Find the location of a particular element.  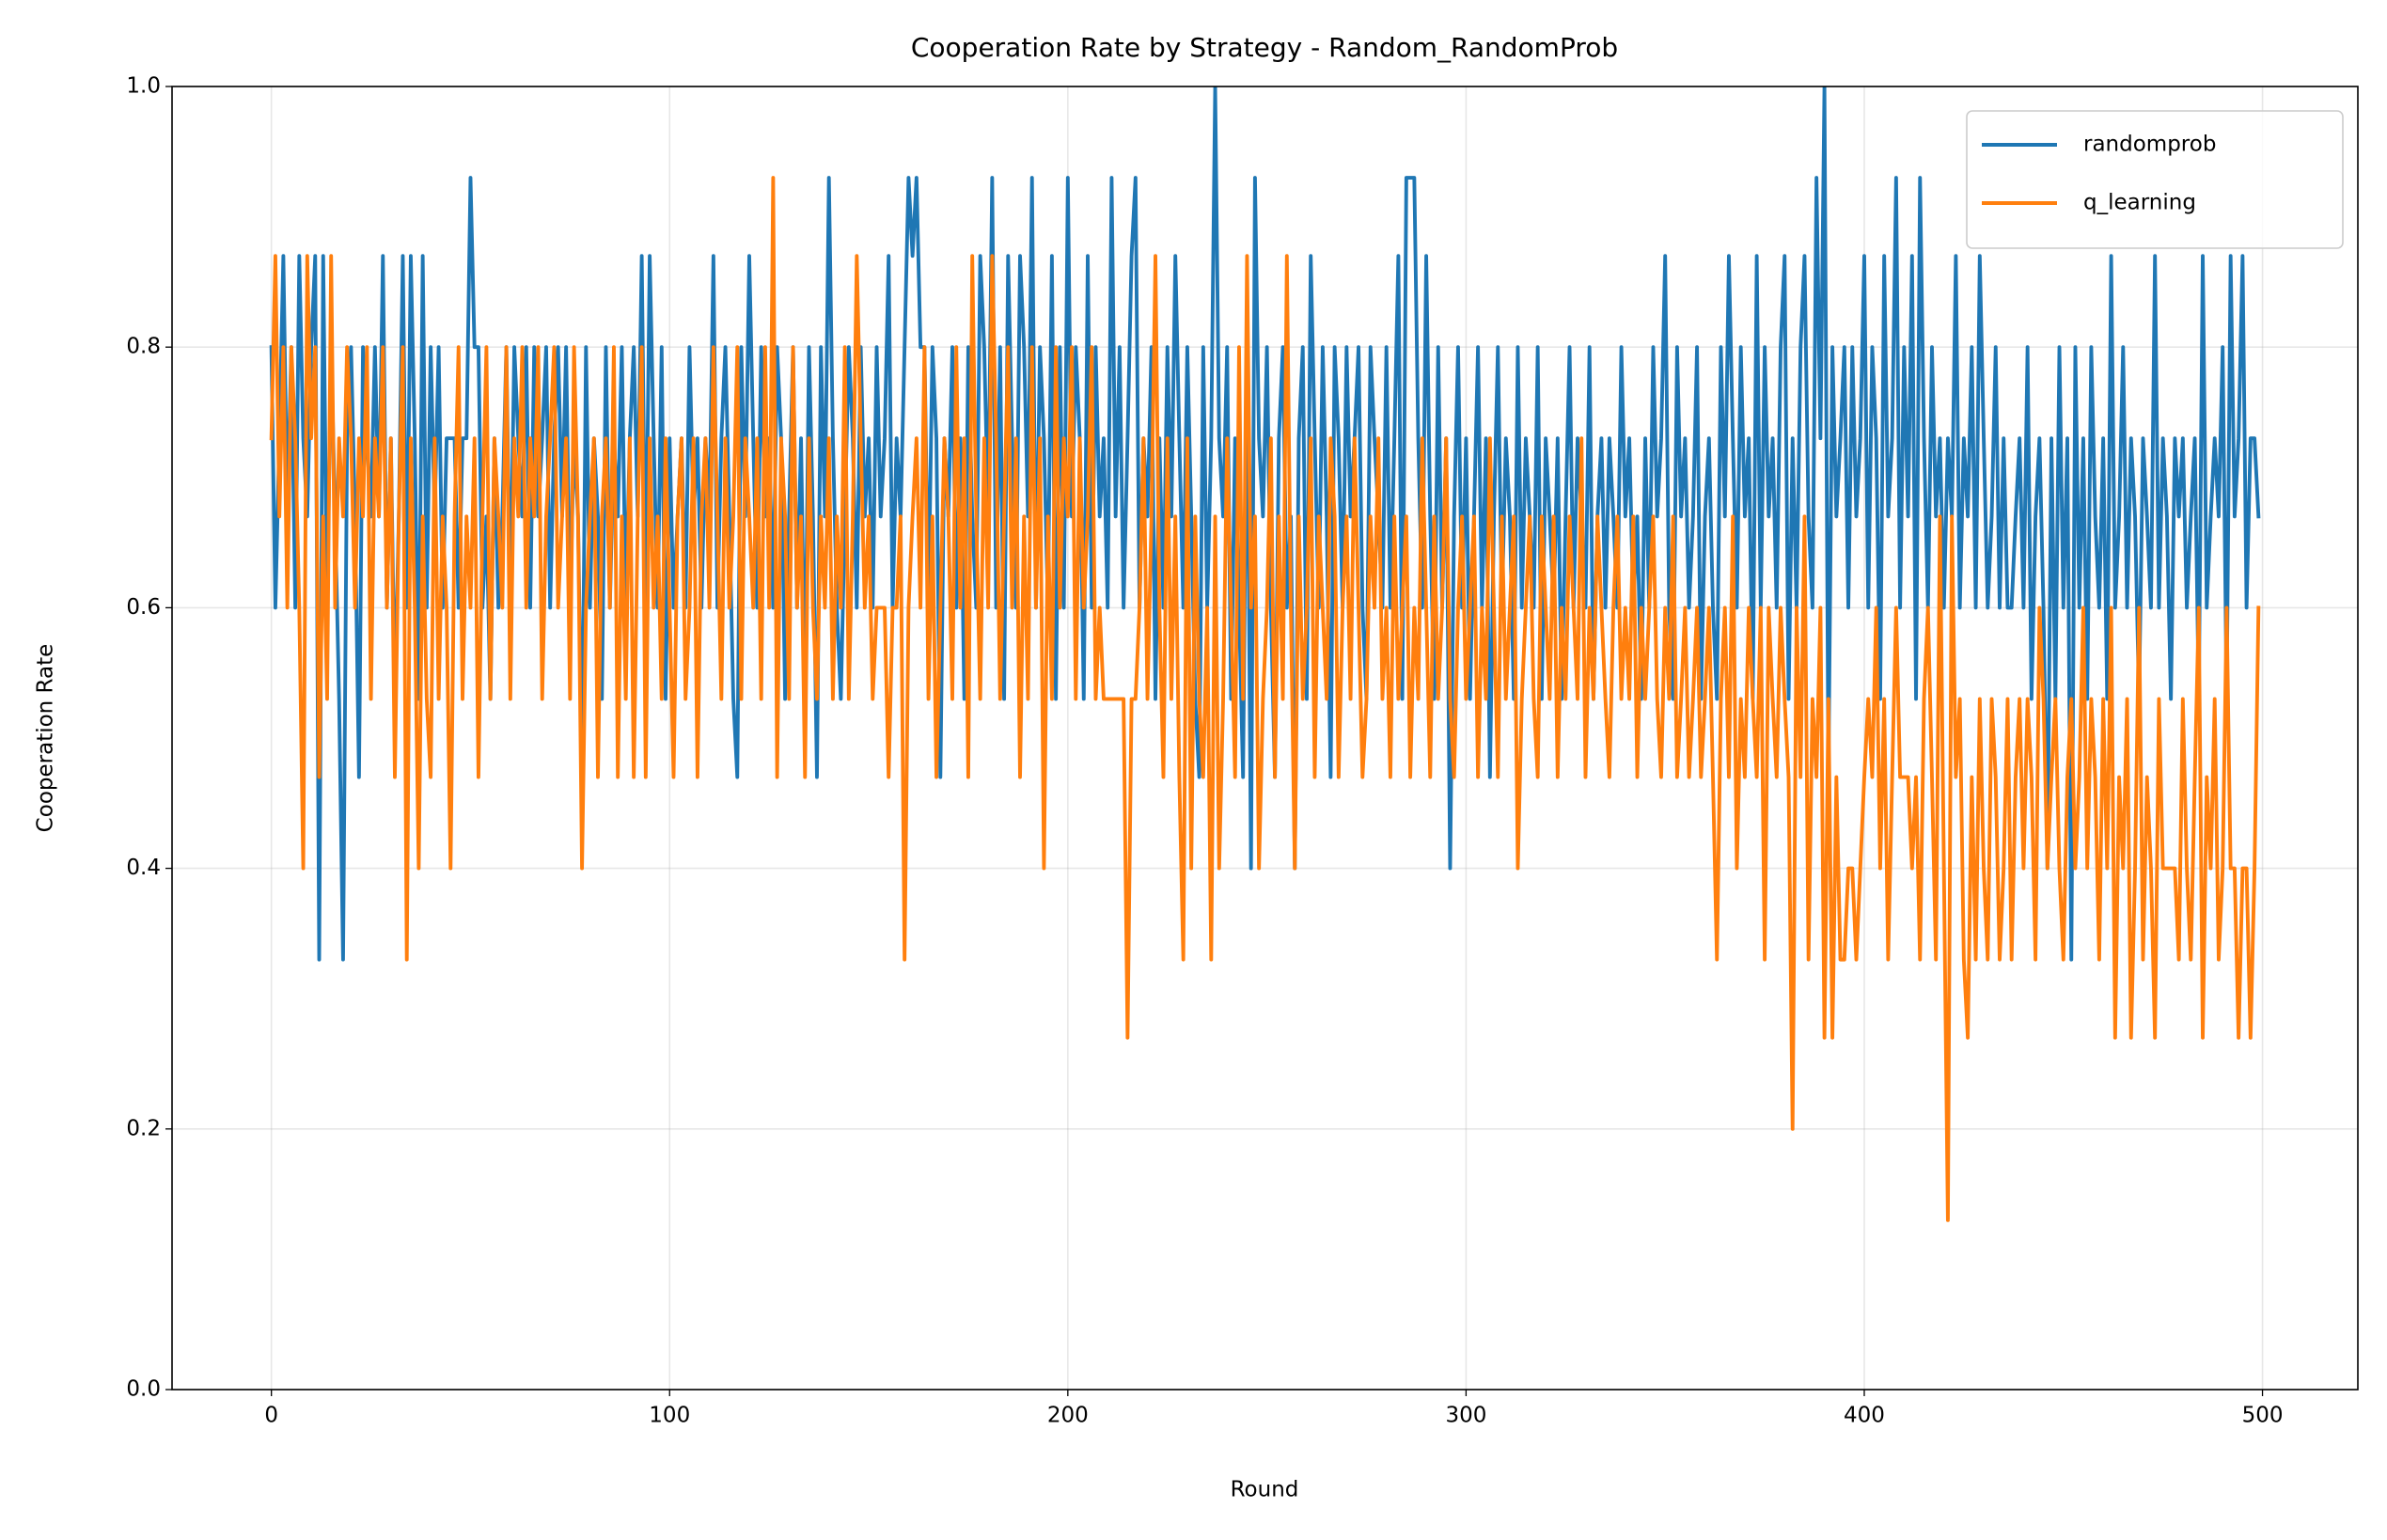

y-tick-label: 0.8 is located at coordinates (143, 347).